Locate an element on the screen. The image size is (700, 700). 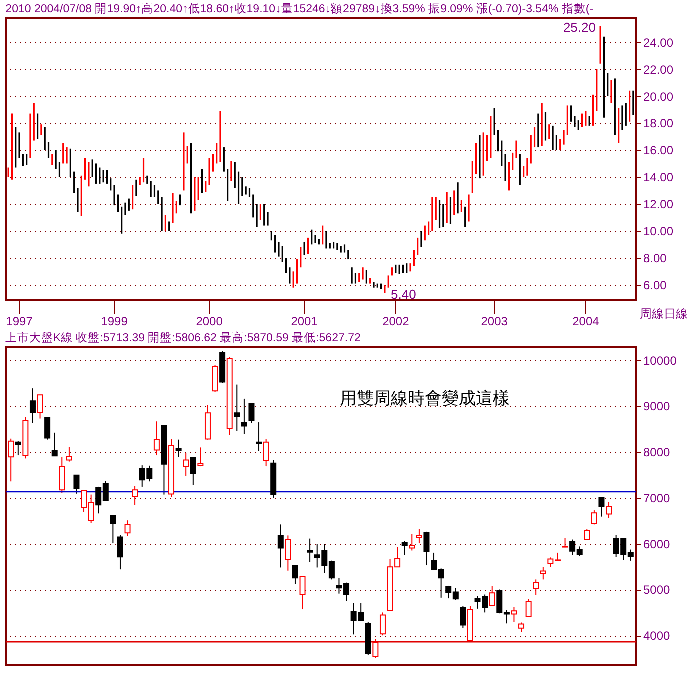
y-tick-label: 6000 is located at coordinates (657, 544).